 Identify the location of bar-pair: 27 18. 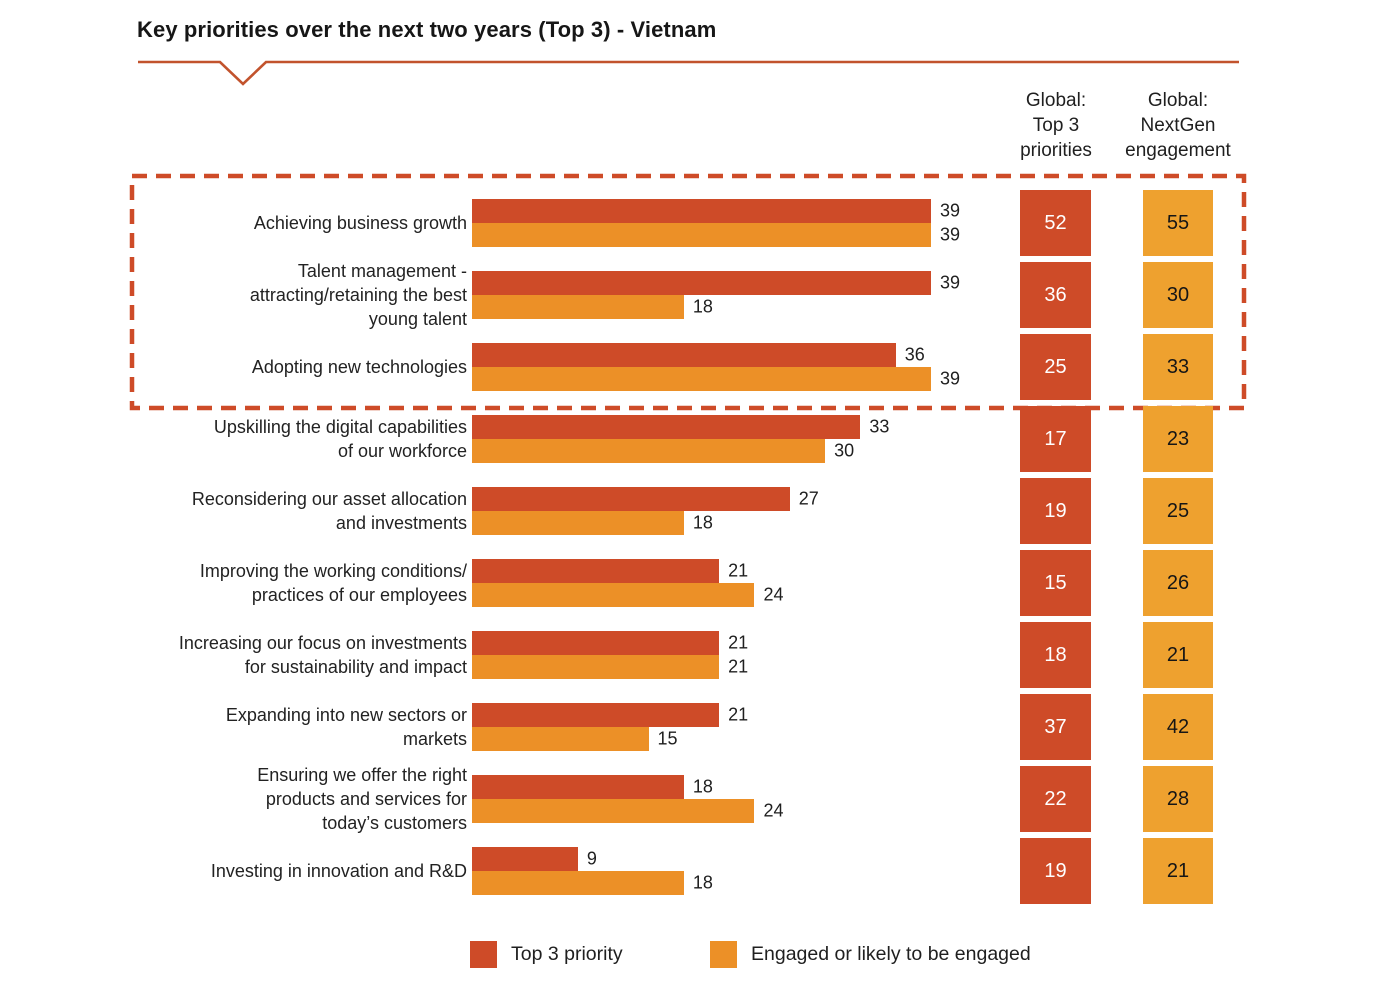
(645, 511).